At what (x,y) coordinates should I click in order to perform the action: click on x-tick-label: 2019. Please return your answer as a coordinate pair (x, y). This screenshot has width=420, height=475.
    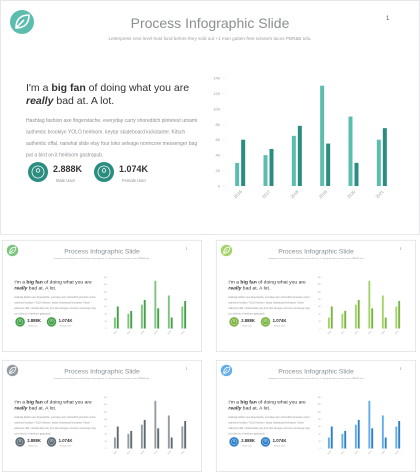
    Looking at the image, I should click on (156, 332).